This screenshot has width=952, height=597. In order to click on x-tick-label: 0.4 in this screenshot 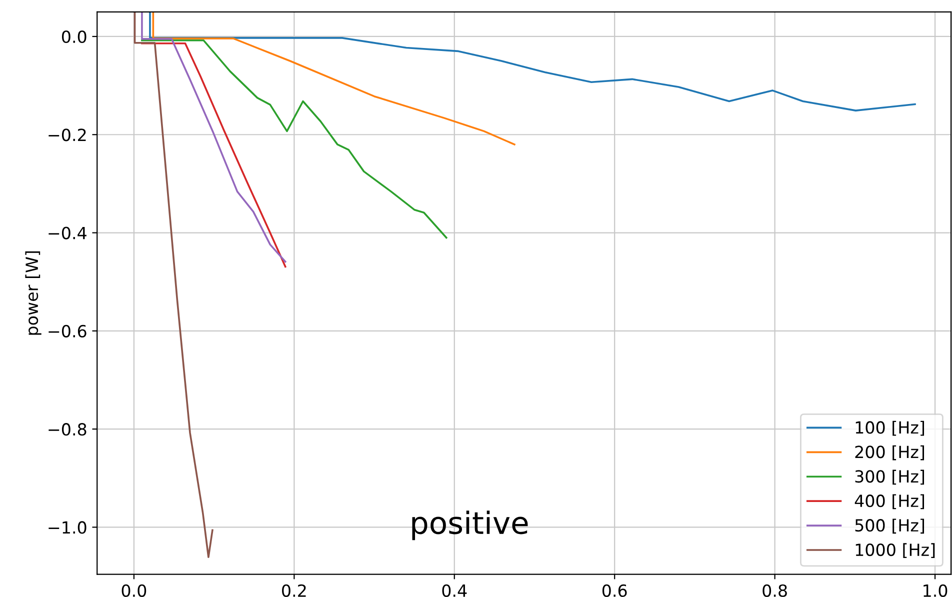, I will do `click(454, 590)`.